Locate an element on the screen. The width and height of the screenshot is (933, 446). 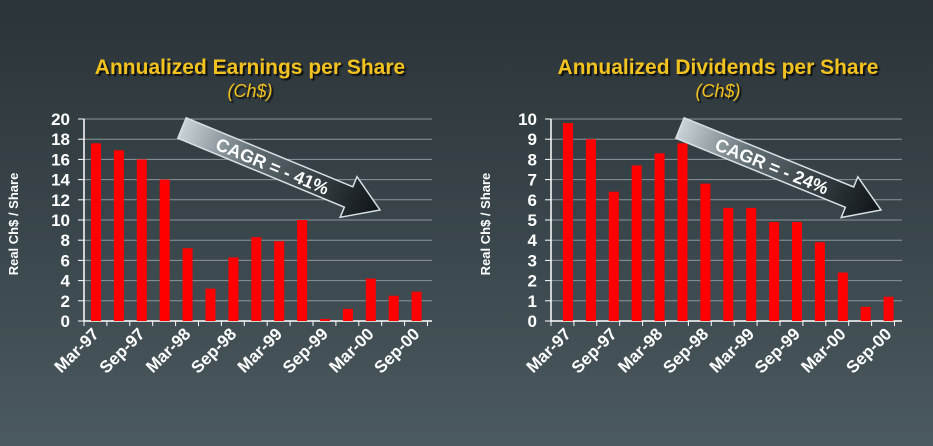
earnings-x-tick-label: Sep-99 is located at coordinates (305, 350).